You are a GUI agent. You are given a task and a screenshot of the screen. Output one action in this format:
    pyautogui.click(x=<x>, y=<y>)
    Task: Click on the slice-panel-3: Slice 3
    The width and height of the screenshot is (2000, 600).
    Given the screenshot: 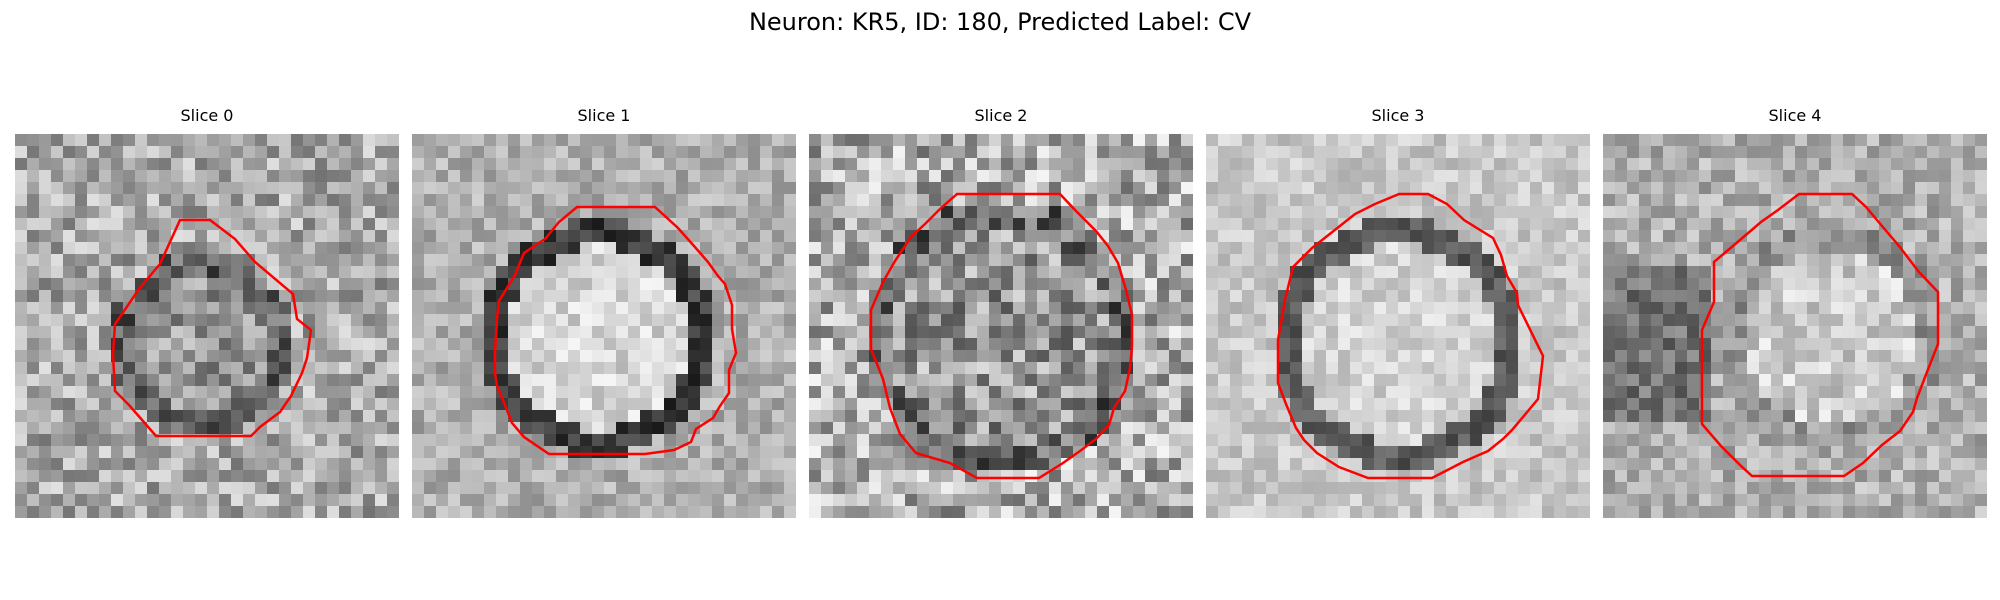 What is the action you would take?
    pyautogui.click(x=1398, y=312)
    